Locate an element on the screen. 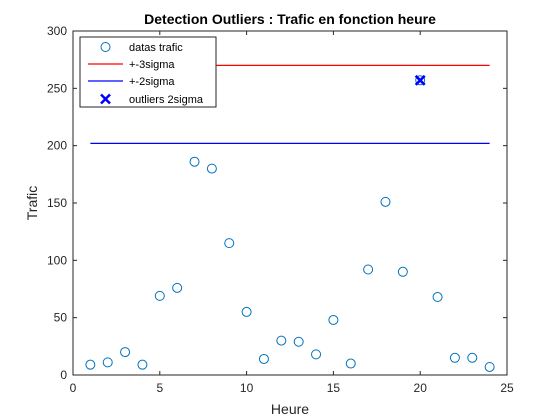 The height and width of the screenshot is (420, 560). legend-swatch-cross is located at coordinates (105, 99).